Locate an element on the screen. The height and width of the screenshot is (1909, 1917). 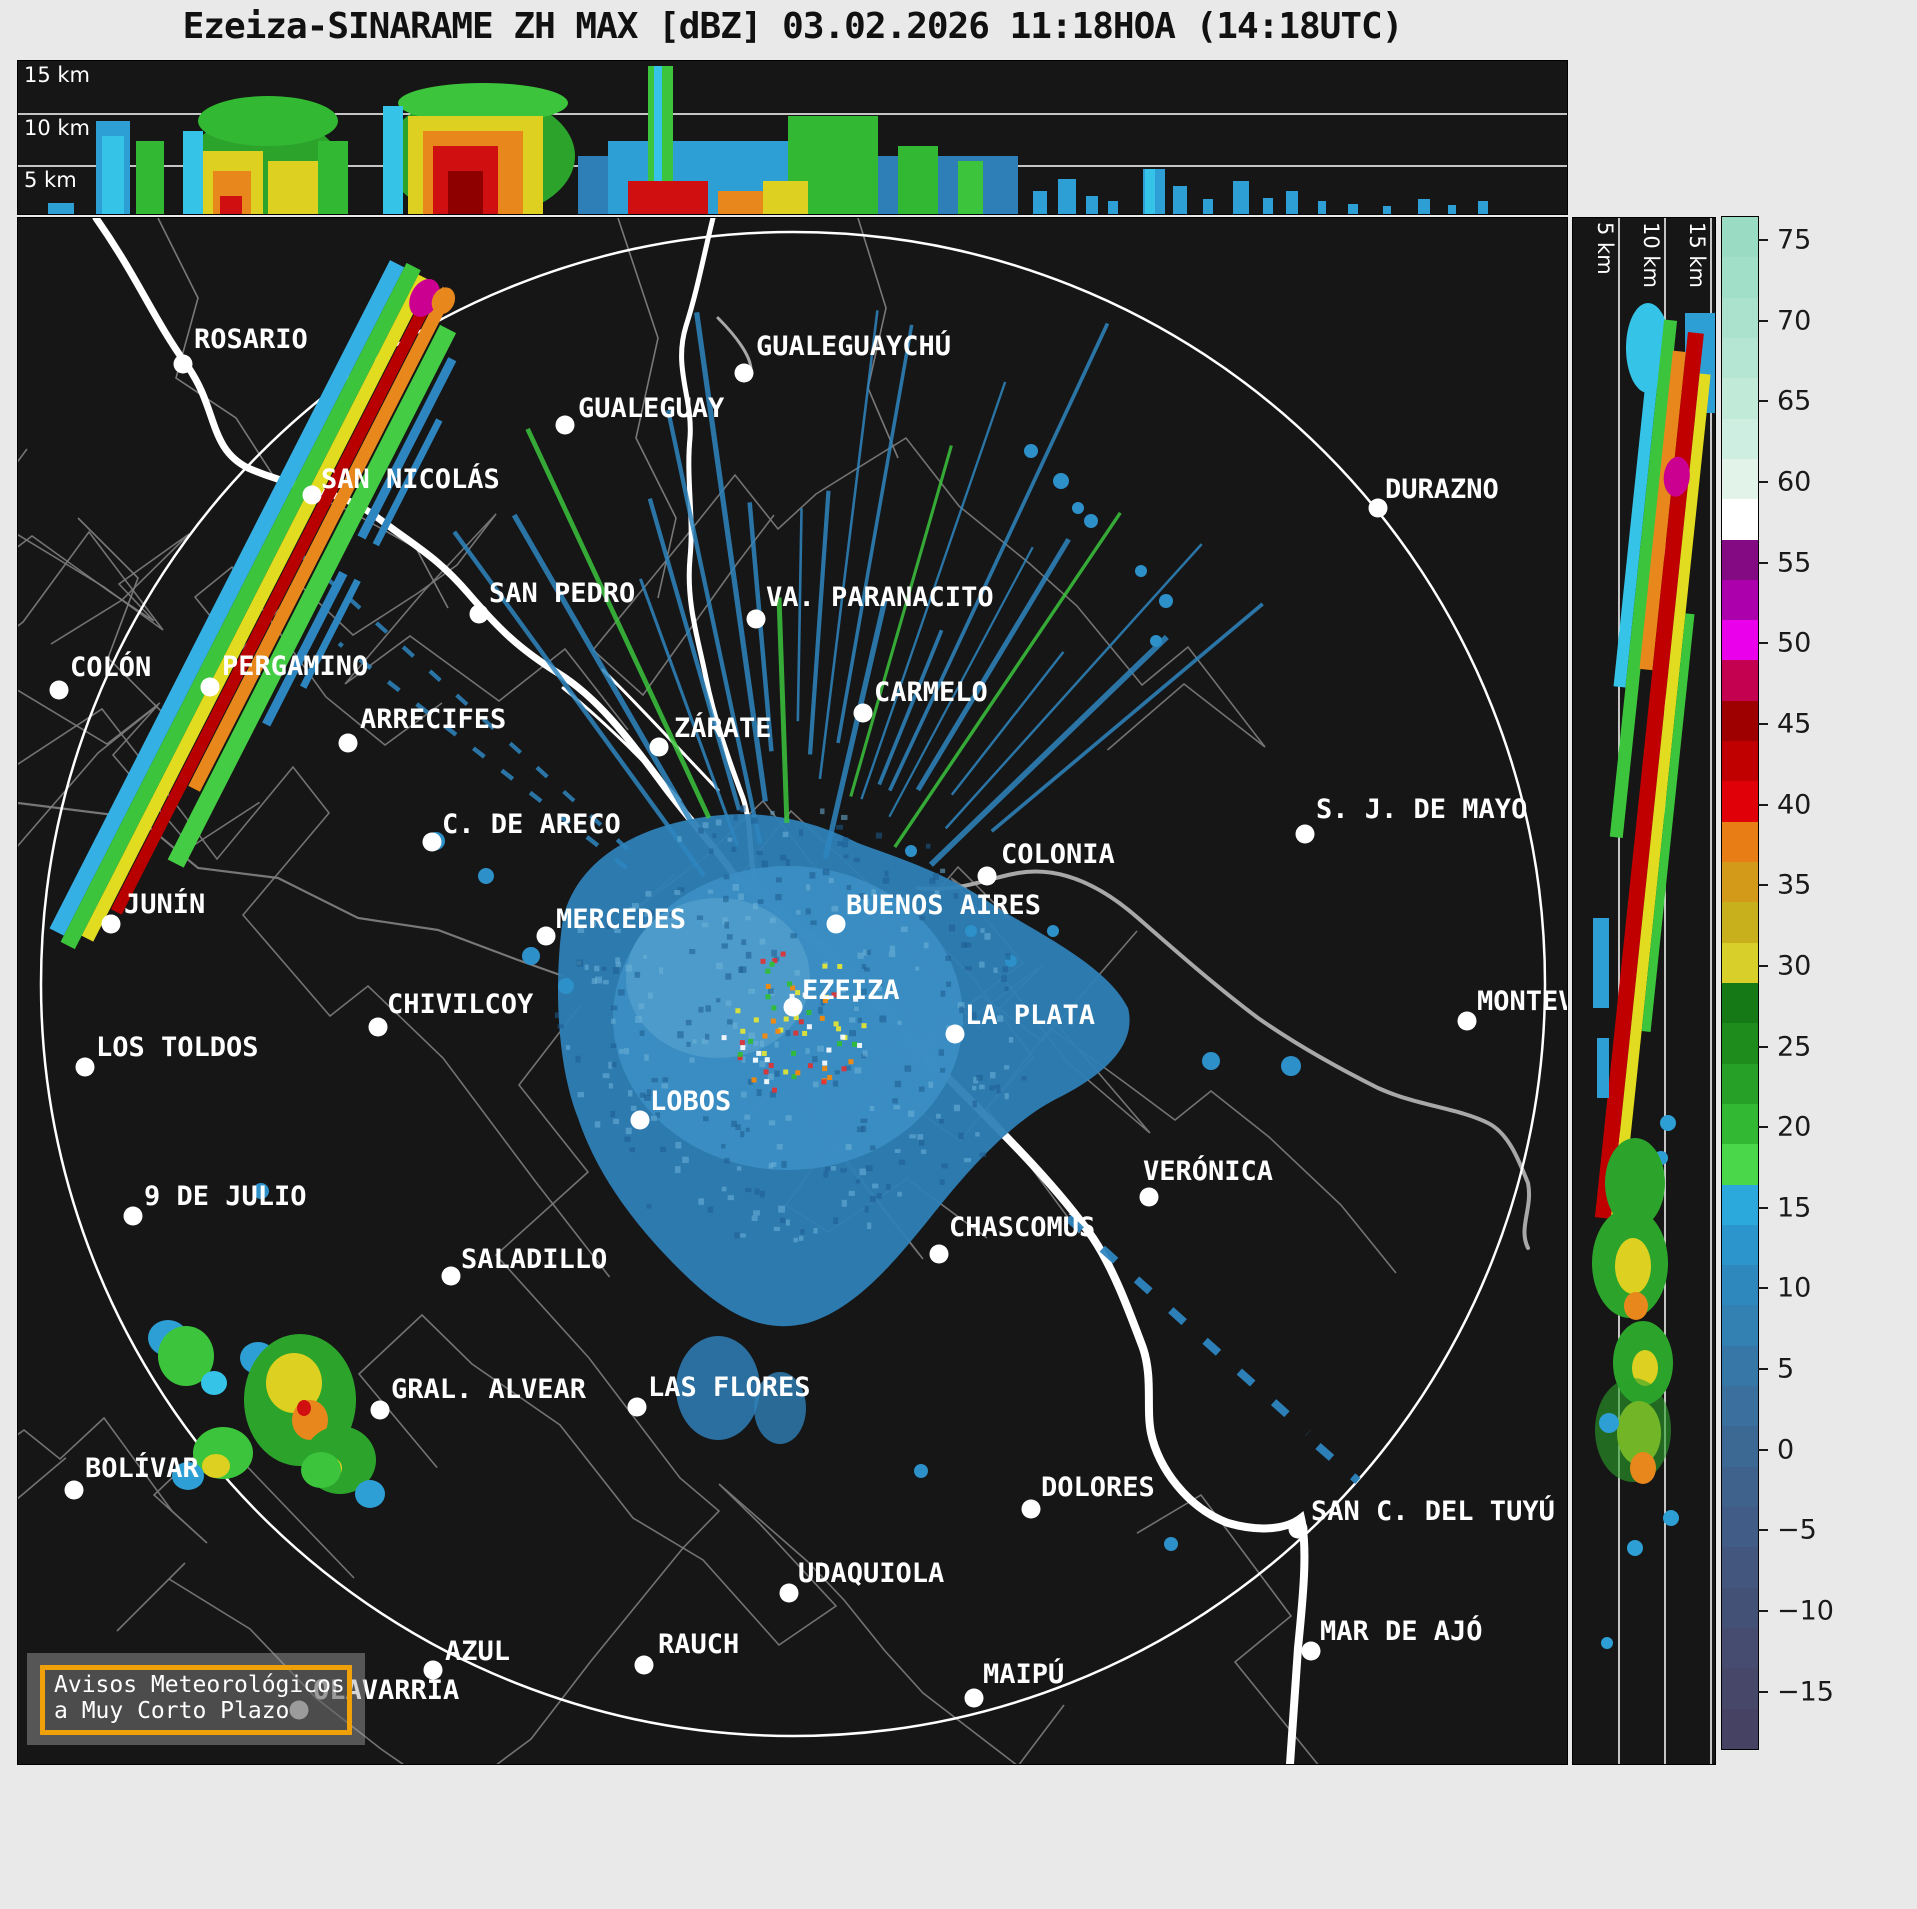
warning-box: Avisos Meteorológicos a Muy Corto Plazo is located at coordinates (196, 1699).